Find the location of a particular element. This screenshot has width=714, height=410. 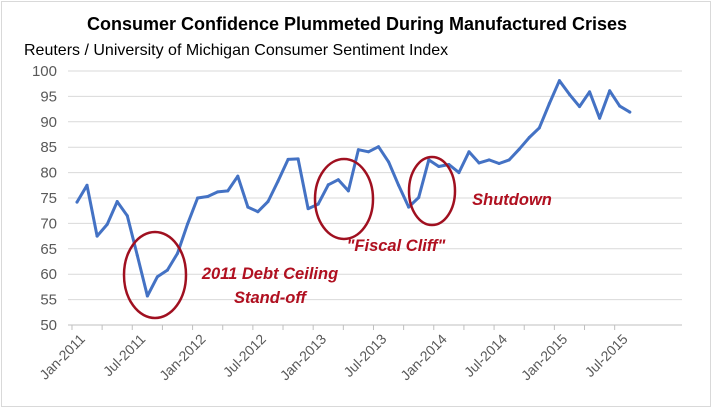

annotation-debt-ceiling: 2011 Debt Ceiling is located at coordinates (269, 274).